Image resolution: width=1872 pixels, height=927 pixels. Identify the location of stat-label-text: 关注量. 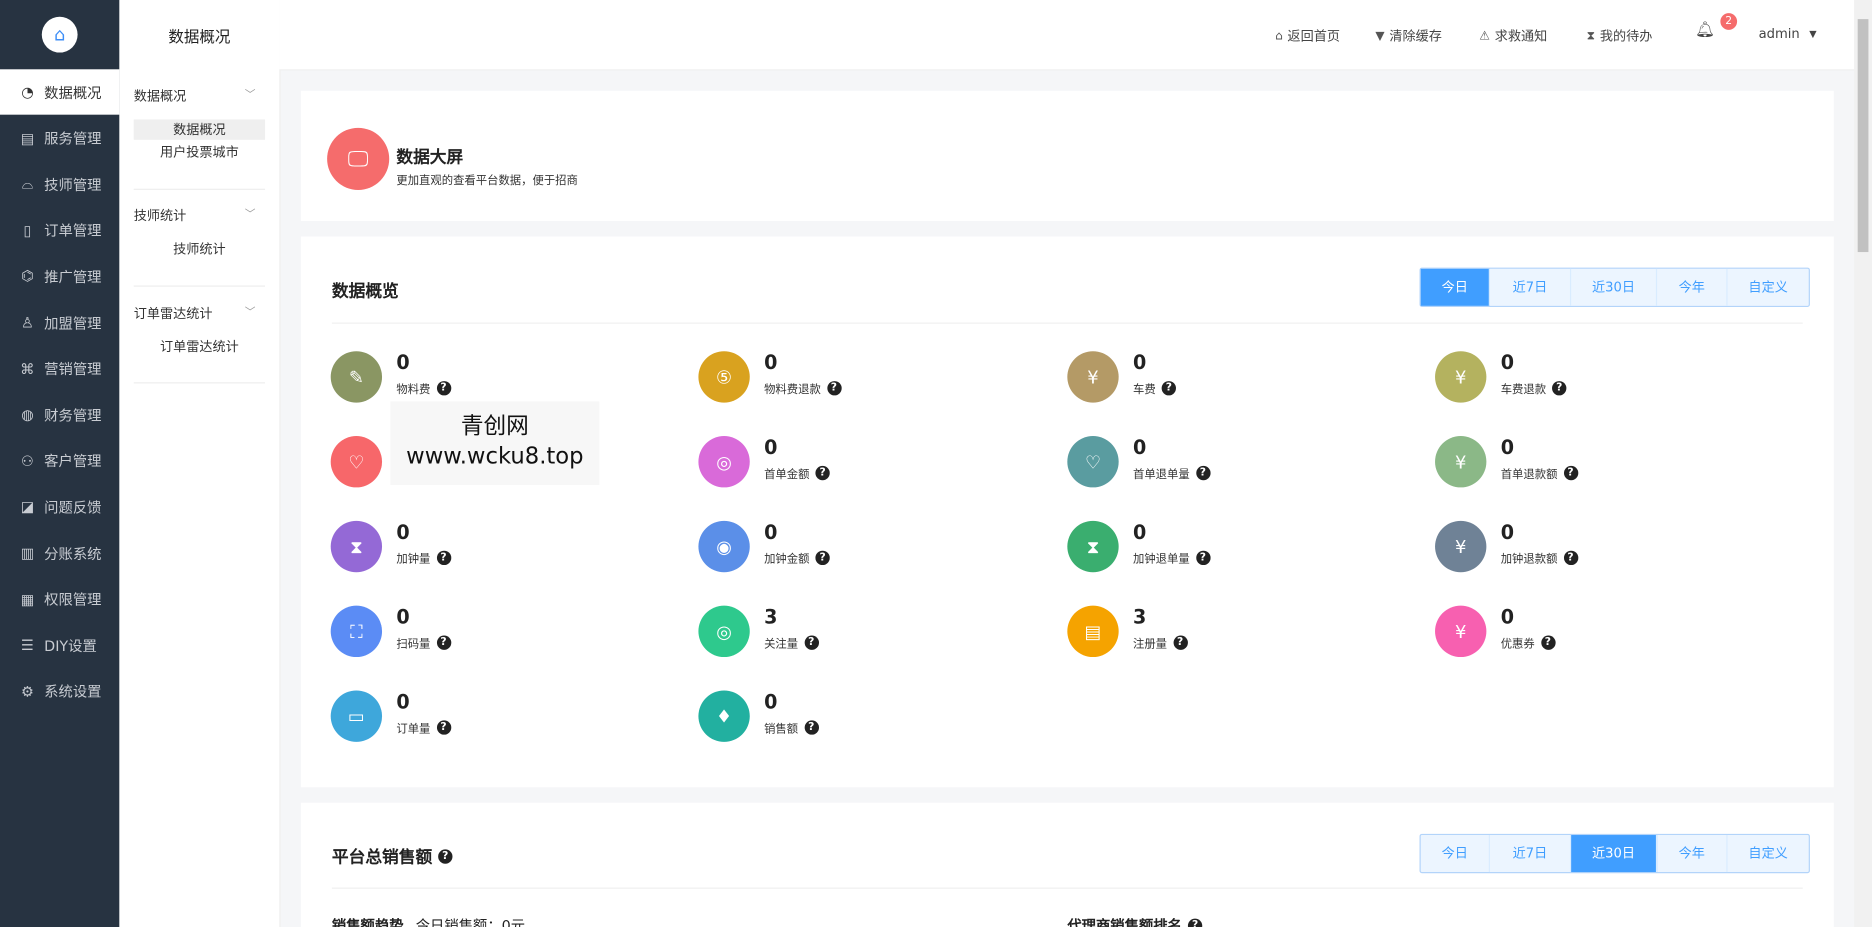
(781, 644).